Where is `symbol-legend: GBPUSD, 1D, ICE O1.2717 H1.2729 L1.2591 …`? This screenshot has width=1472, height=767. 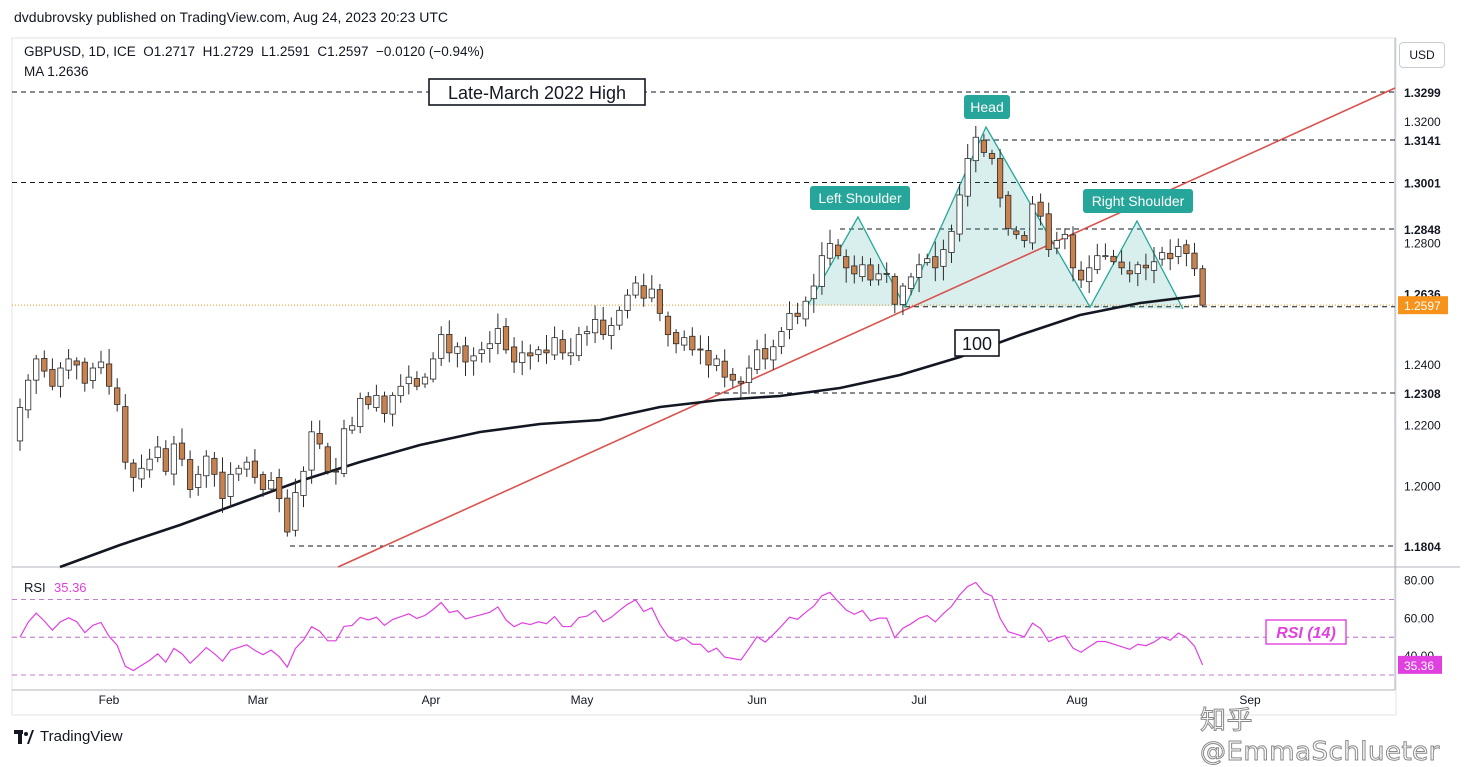 symbol-legend: GBPUSD, 1D, ICE O1.2717 H1.2729 L1.2591 … is located at coordinates (254, 51).